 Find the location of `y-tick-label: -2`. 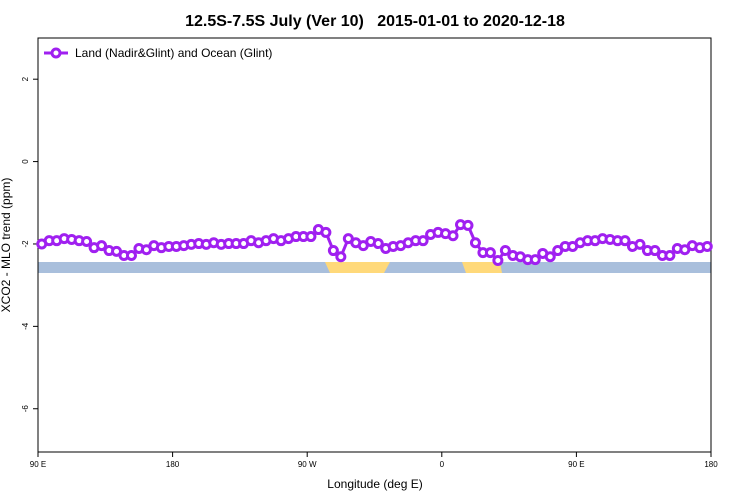

y-tick-label: -2 is located at coordinates (25, 244).